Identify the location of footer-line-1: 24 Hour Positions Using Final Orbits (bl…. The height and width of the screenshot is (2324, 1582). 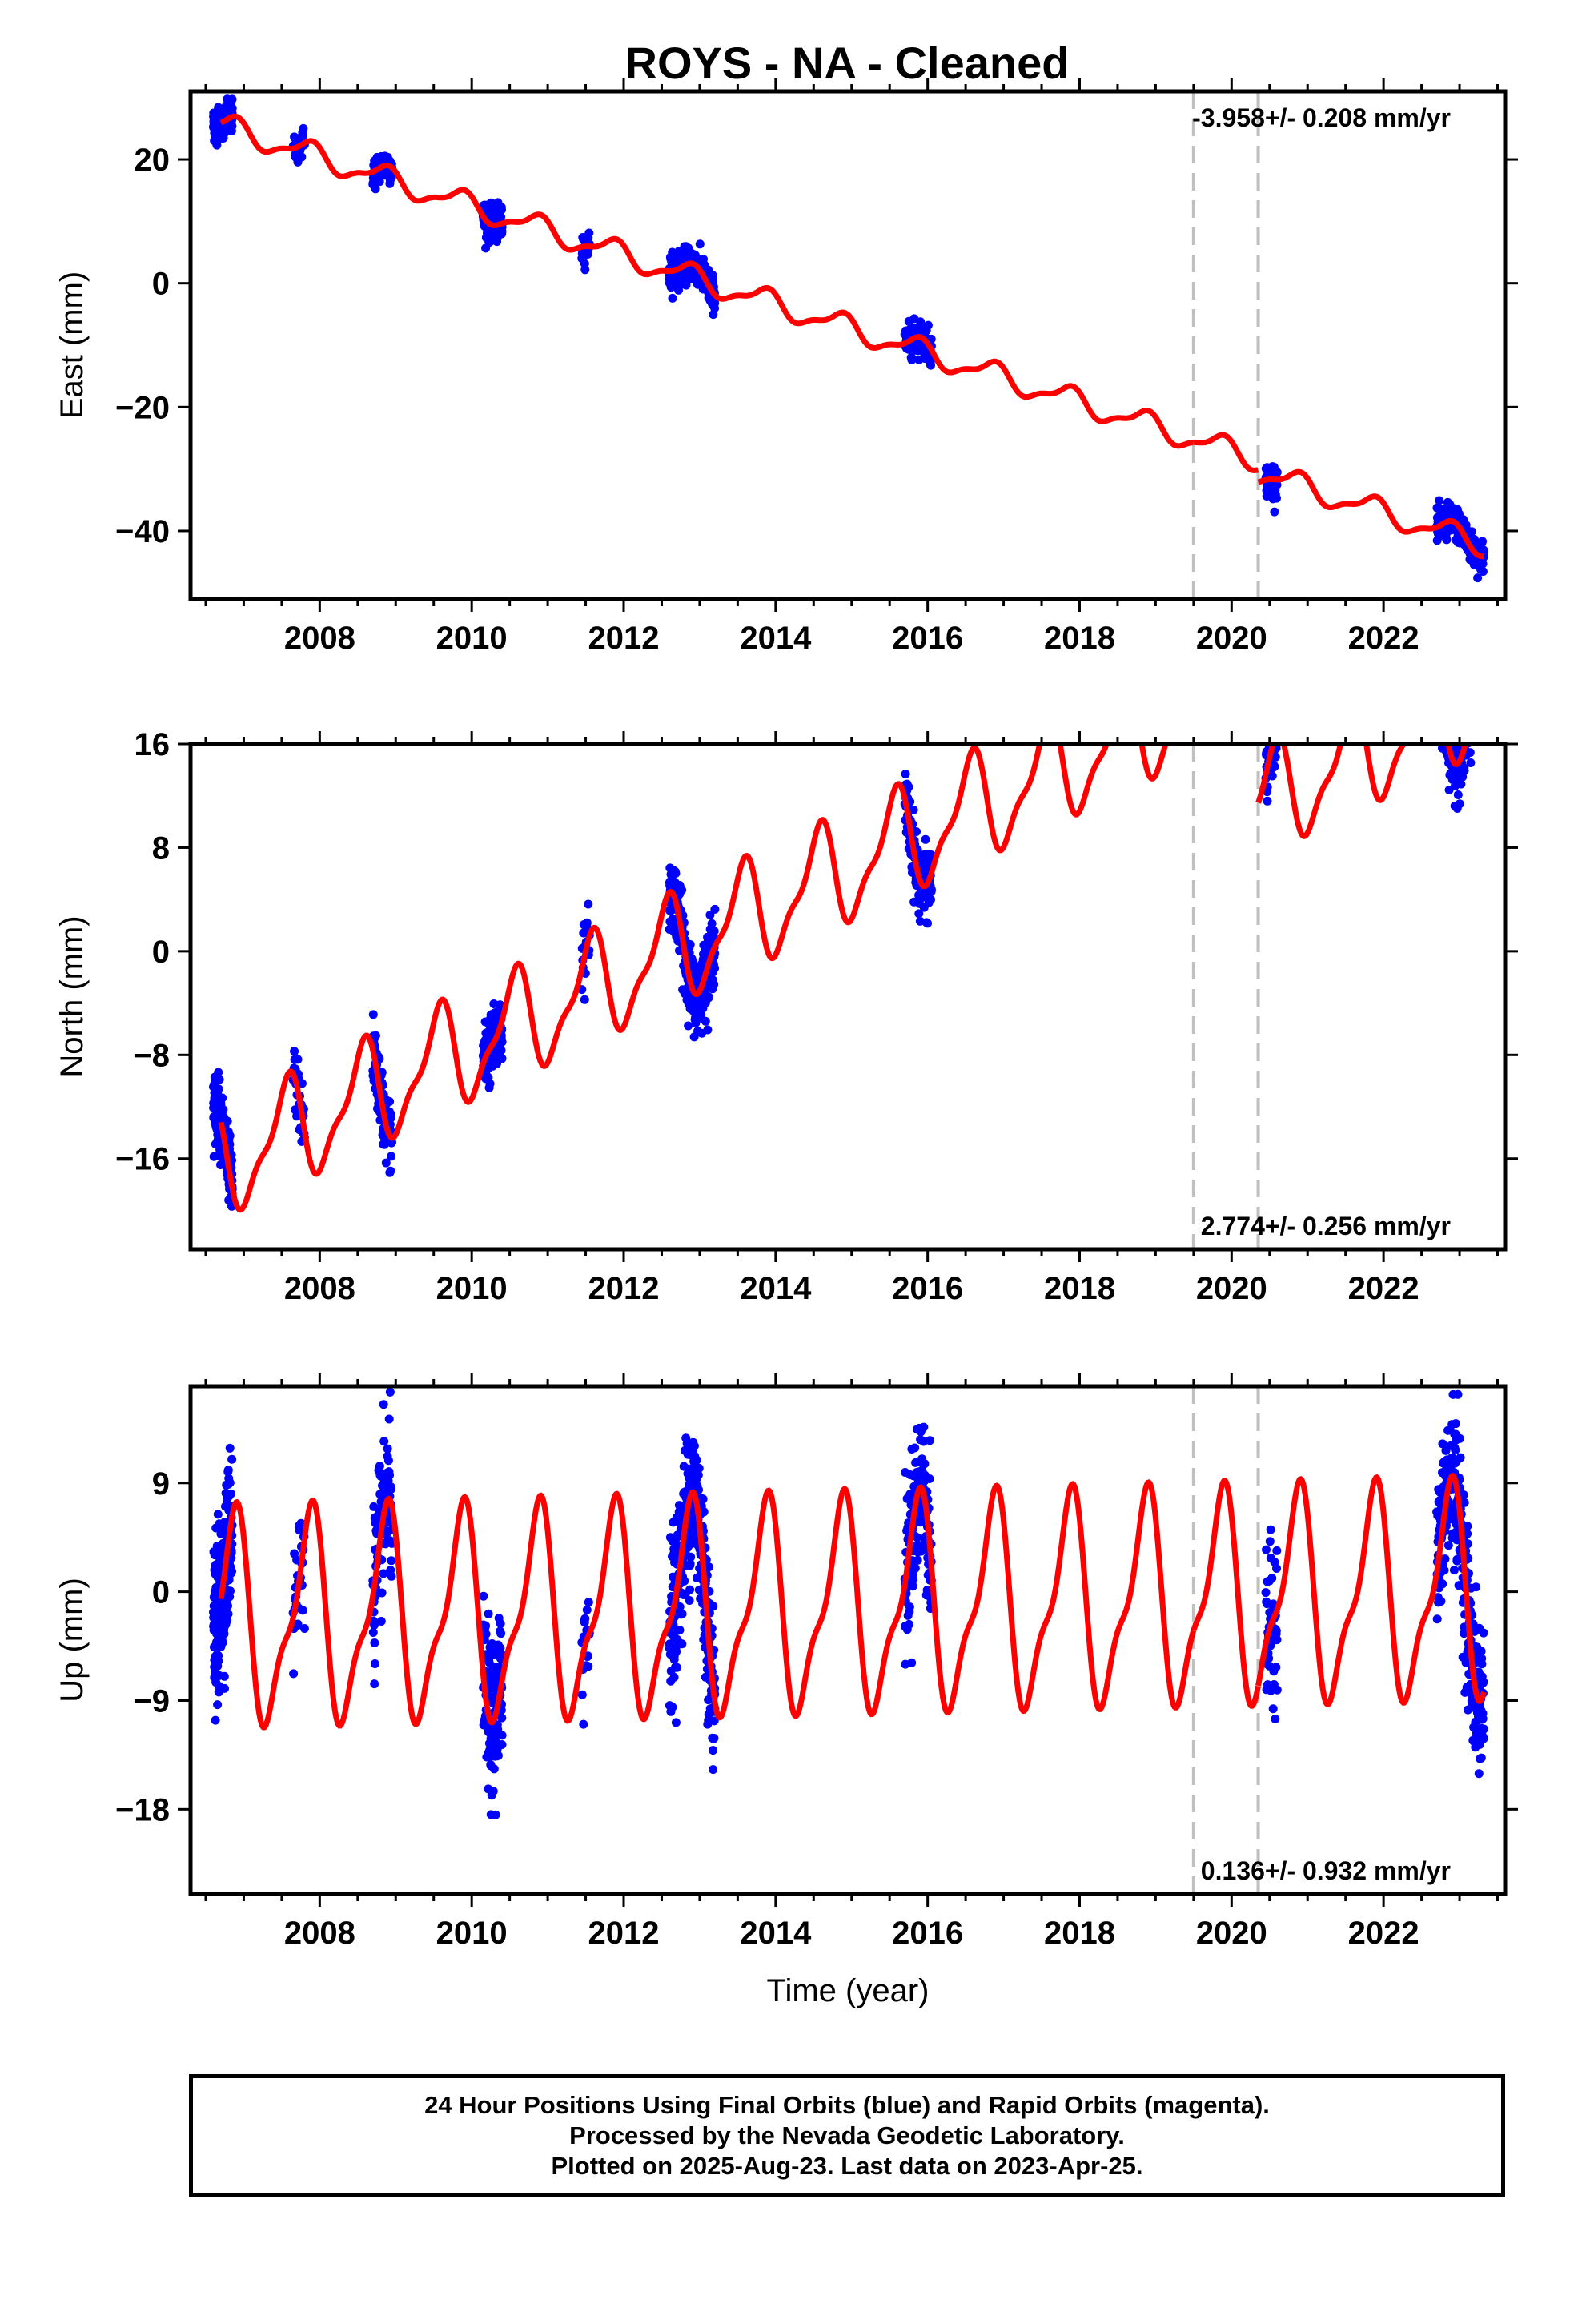
(847, 2105).